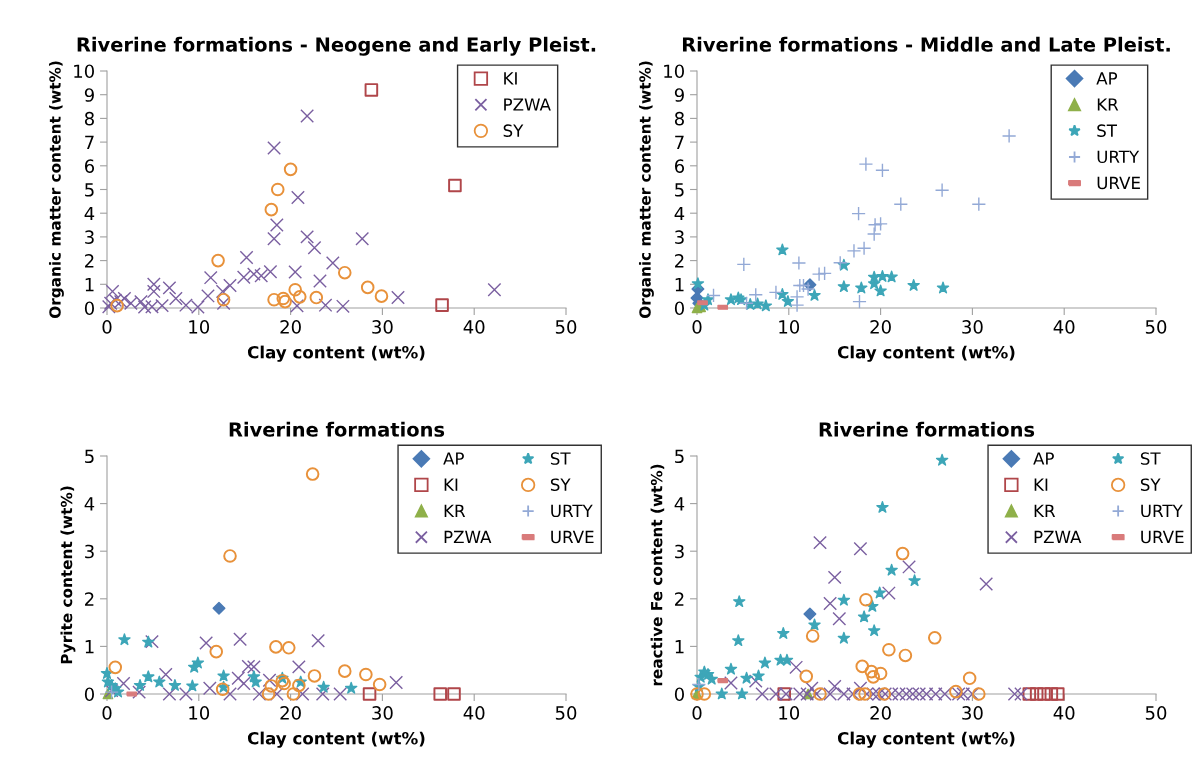 This screenshot has width=1201, height=771. I want to click on y-axis-title: reactive Fe content (wt%), so click(657, 575).